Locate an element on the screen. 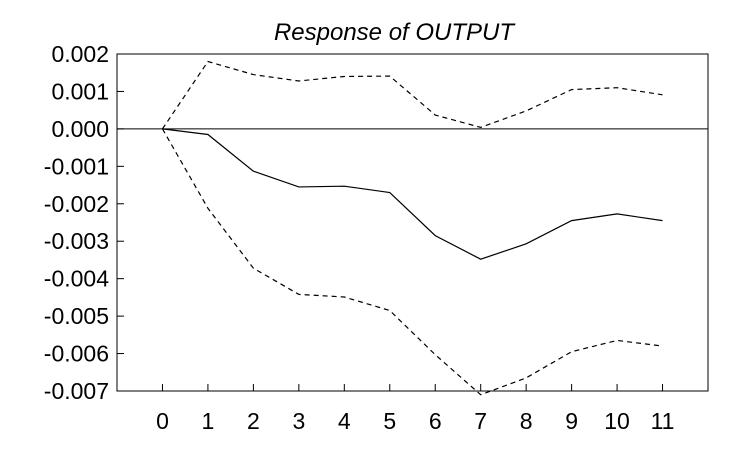 The height and width of the screenshot is (451, 742). x-tick-label: 0 is located at coordinates (162, 421).